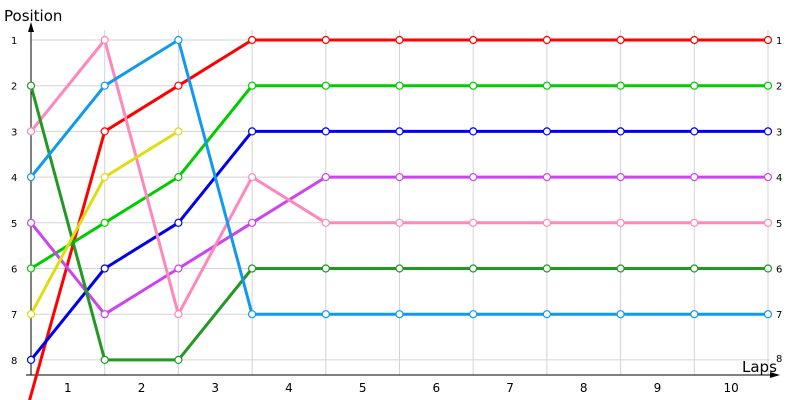 Image resolution: width=800 pixels, height=400 pixels. What do you see at coordinates (731, 388) in the screenshot?
I see `x-tick-label: 10` at bounding box center [731, 388].